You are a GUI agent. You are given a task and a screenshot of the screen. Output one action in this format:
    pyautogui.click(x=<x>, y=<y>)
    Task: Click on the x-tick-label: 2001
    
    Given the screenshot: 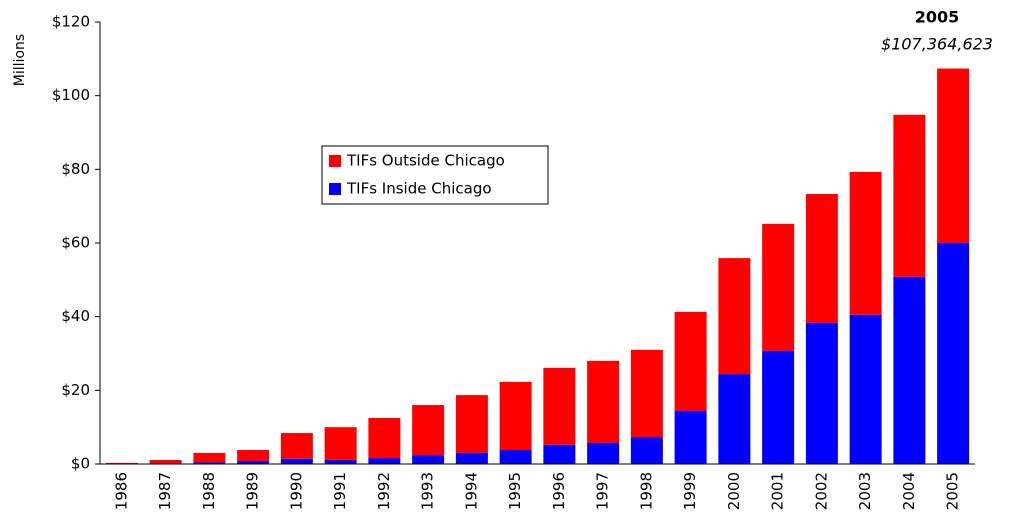 What is the action you would take?
    pyautogui.click(x=778, y=491)
    